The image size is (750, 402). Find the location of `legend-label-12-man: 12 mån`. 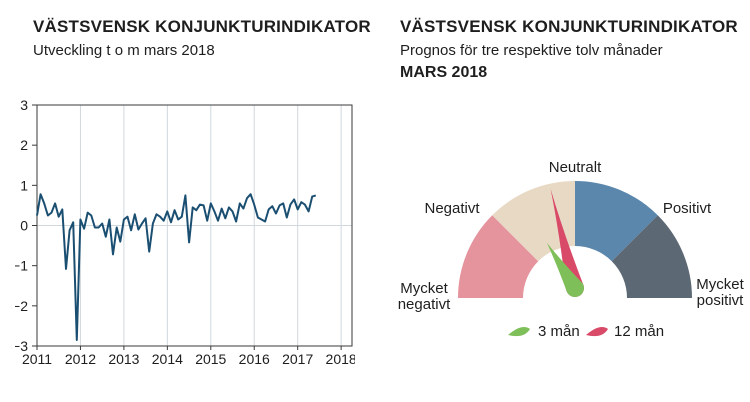

legend-label-12-man: 12 mån is located at coordinates (639, 331).